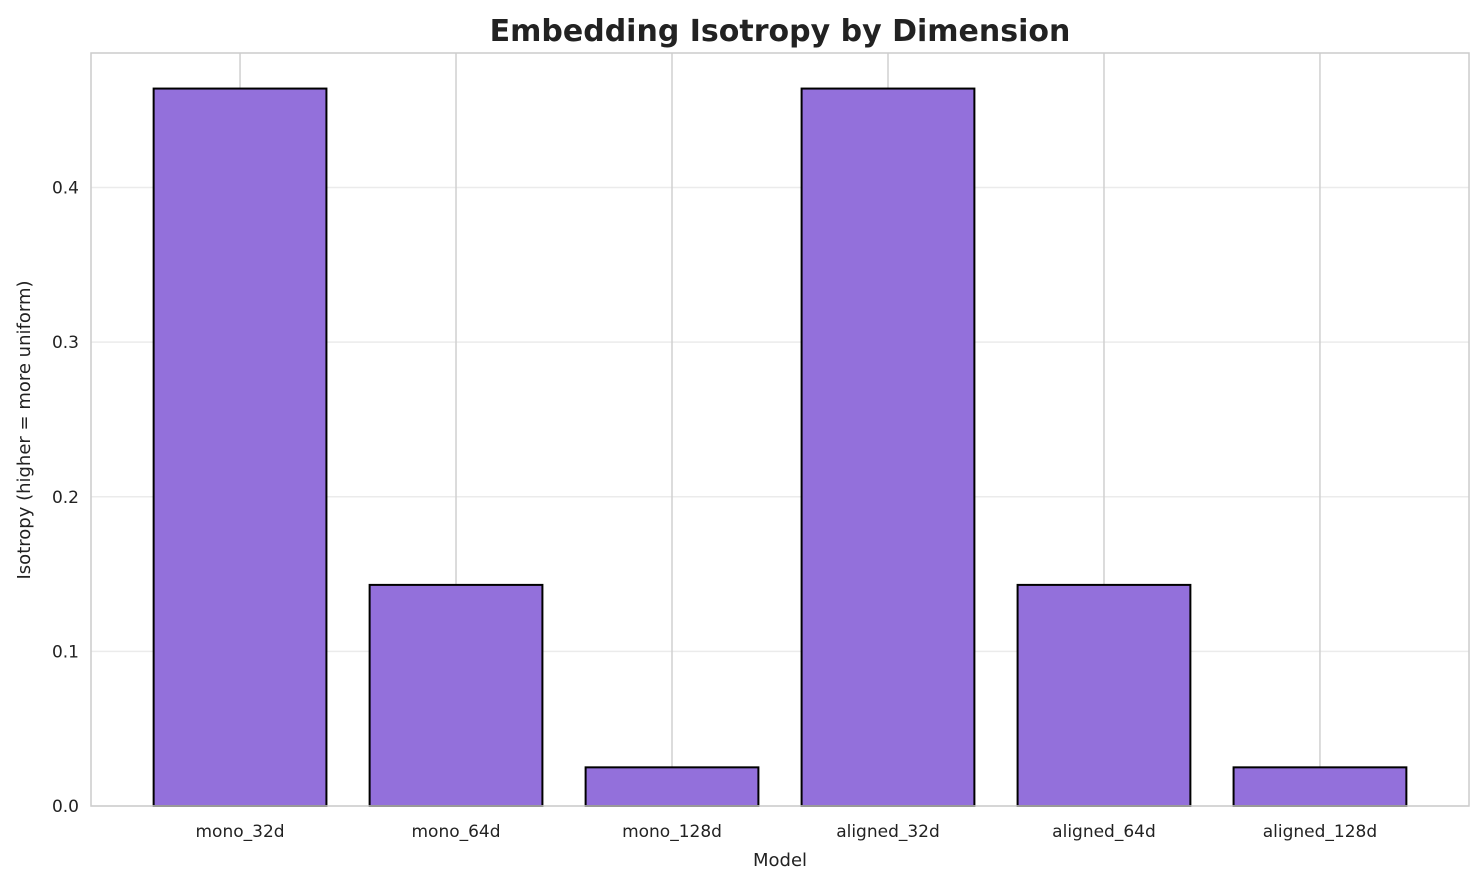 The image size is (1484, 885). Describe the element at coordinates (888, 447) in the screenshot. I see `bar-aligned_32d` at that location.